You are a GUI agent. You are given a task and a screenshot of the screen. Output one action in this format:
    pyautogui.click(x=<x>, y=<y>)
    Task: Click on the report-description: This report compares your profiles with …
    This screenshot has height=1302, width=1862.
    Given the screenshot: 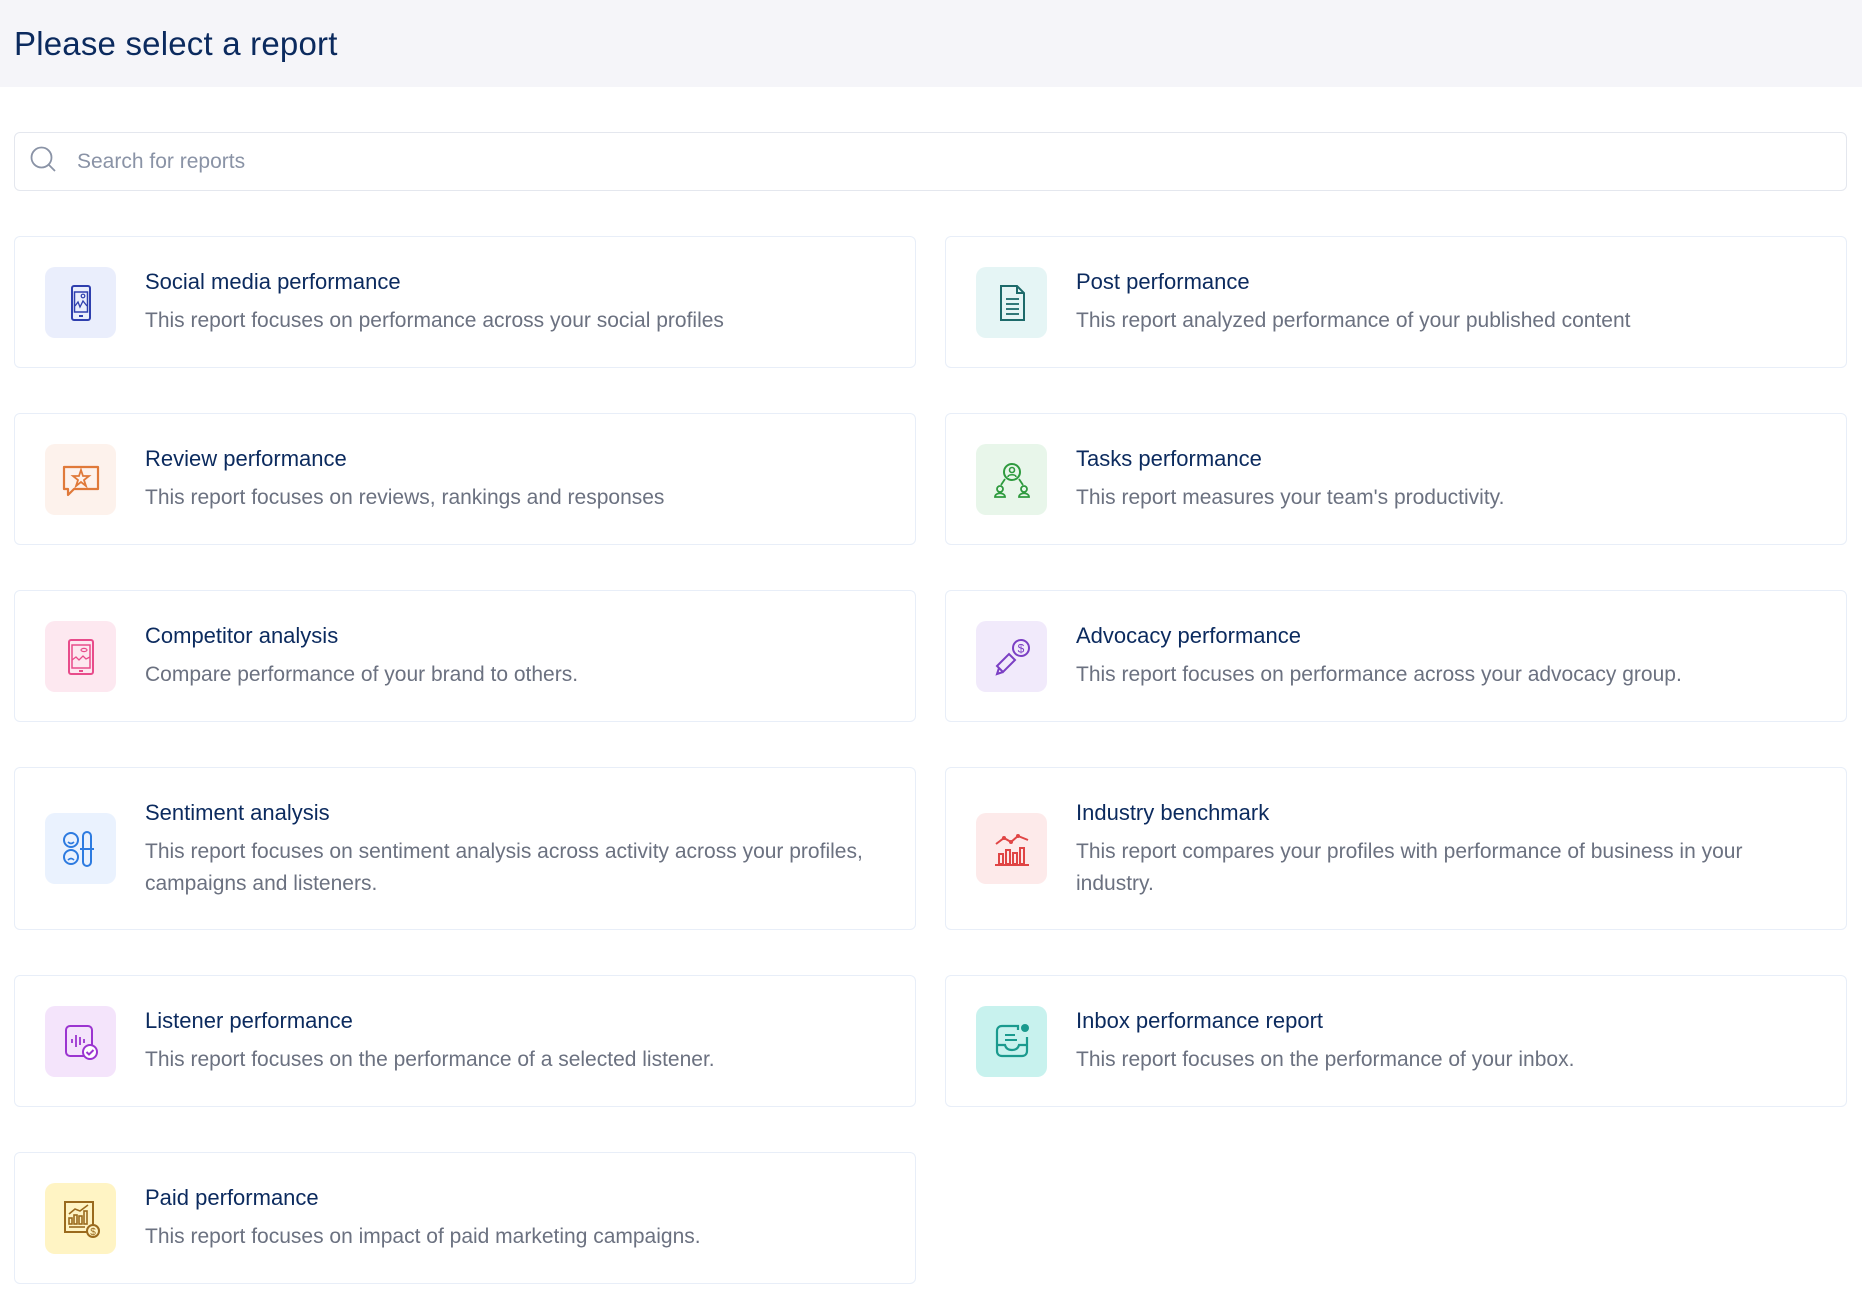 What is the action you would take?
    pyautogui.click(x=1409, y=867)
    